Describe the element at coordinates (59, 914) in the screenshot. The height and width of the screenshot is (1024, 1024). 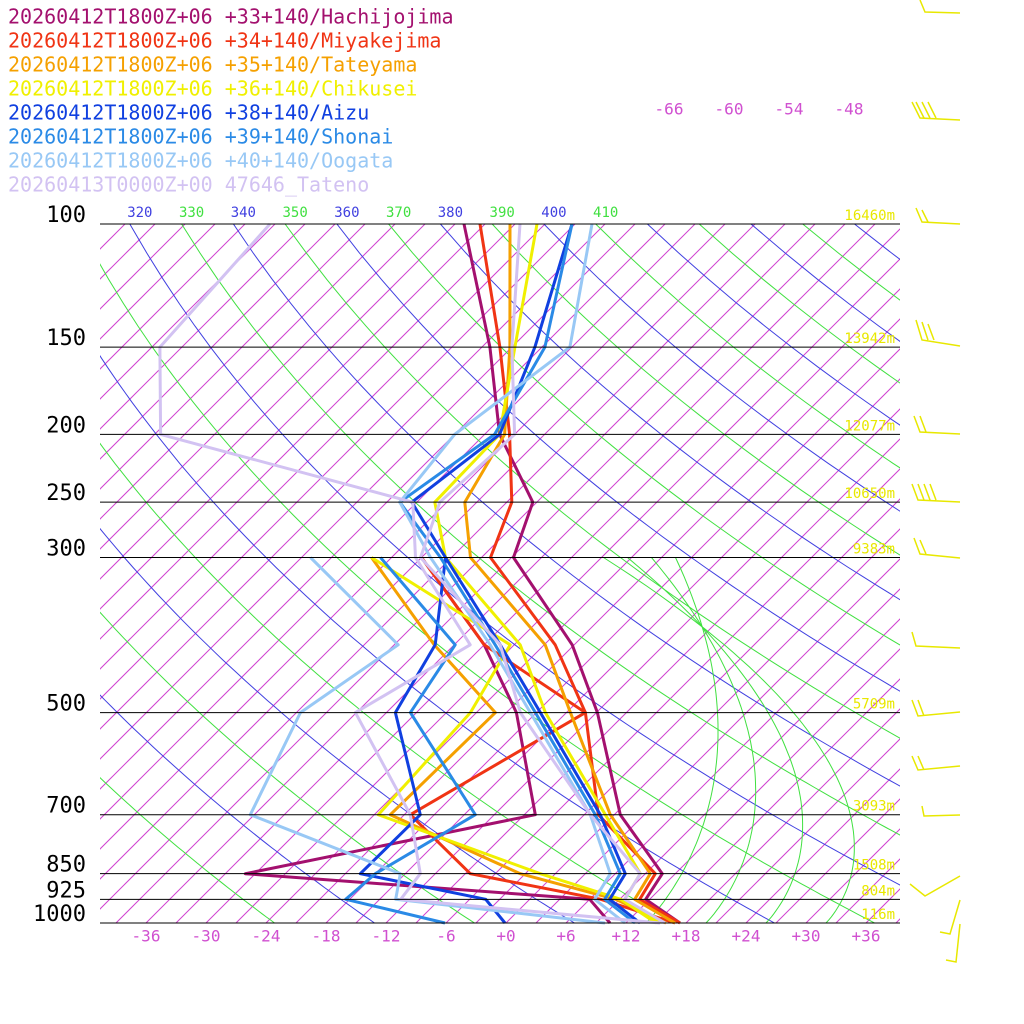
I see `pressure-label: 1000` at that location.